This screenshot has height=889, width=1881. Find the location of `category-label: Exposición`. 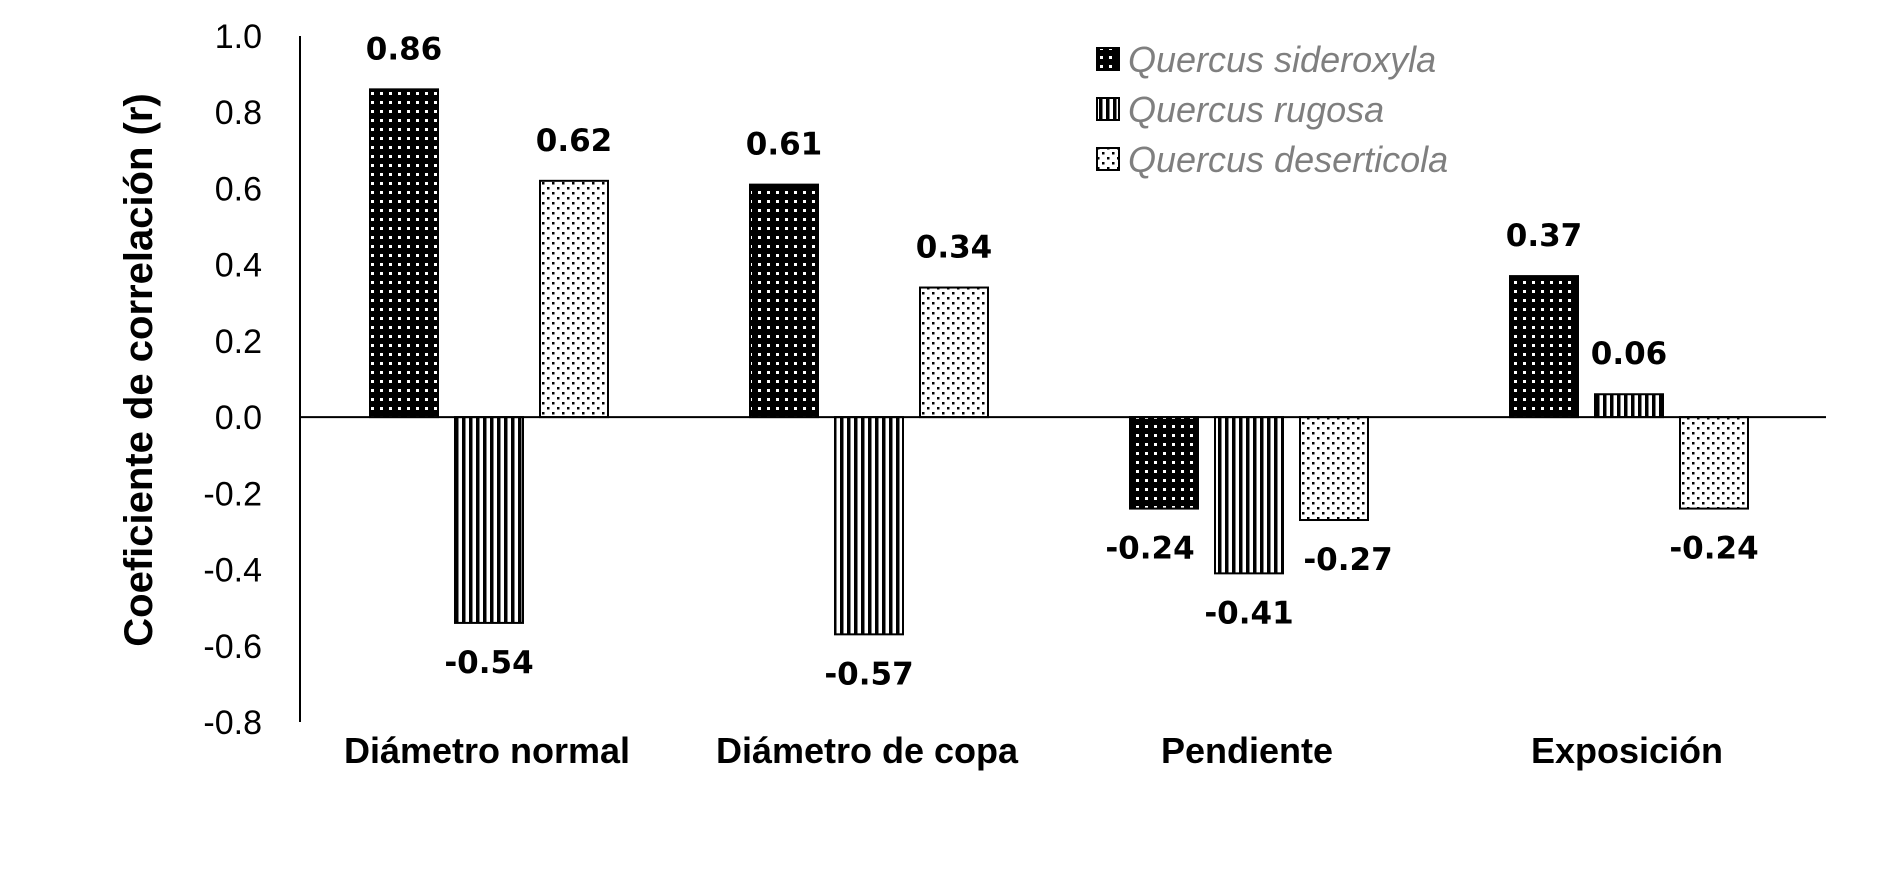

category-label: Exposición is located at coordinates (1627, 750).